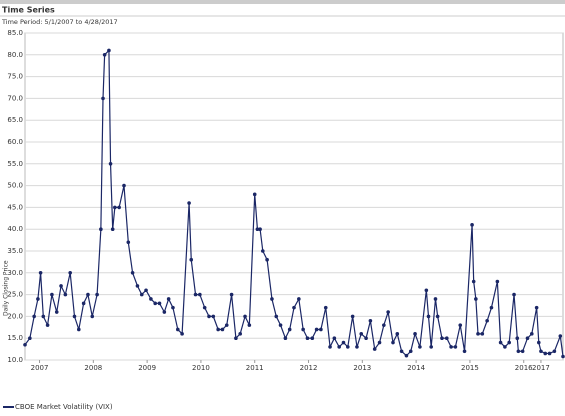  Describe the element at coordinates (15, 316) in the screenshot. I see `y-tick-label: 20.0` at that location.